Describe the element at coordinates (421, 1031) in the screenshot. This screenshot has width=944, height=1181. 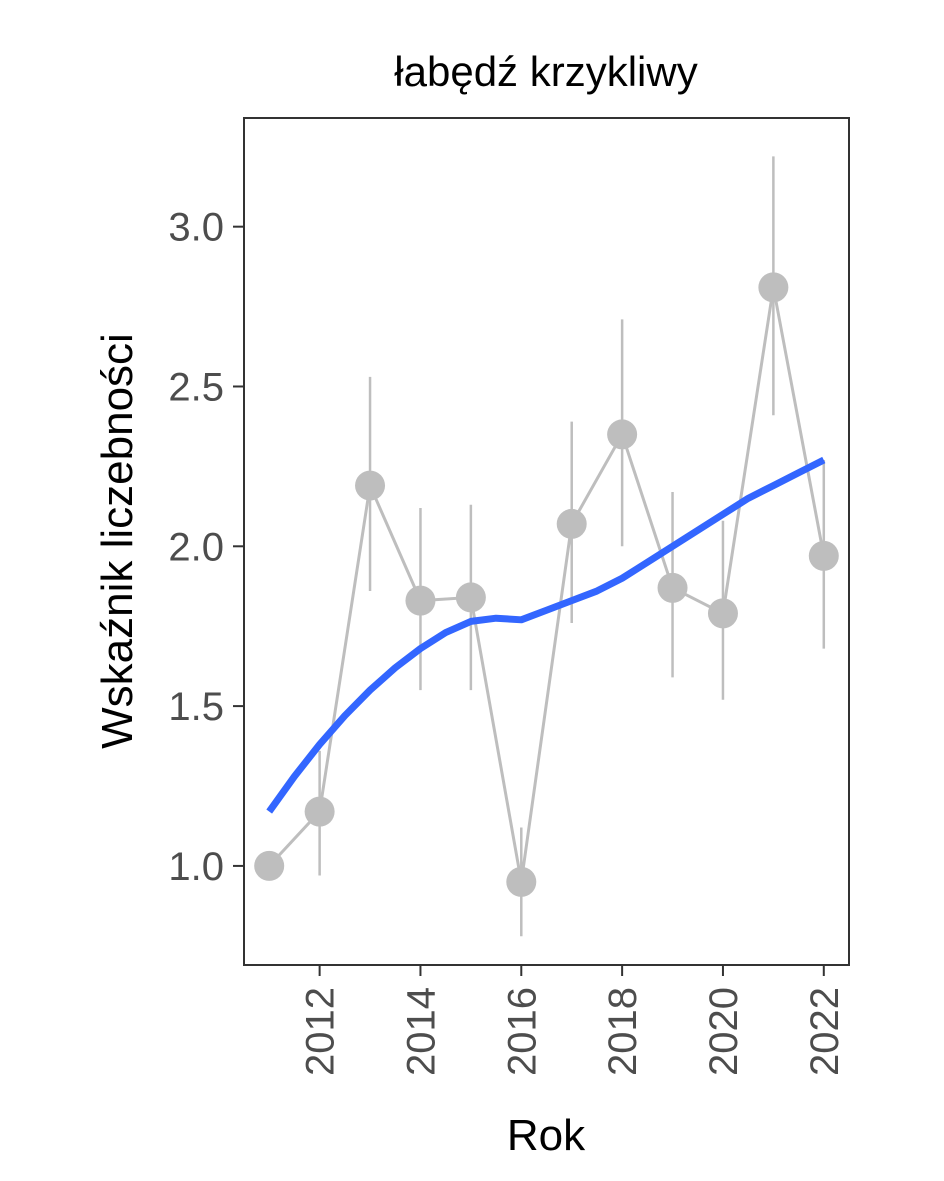
I see `x-tick-label: 2014` at that location.